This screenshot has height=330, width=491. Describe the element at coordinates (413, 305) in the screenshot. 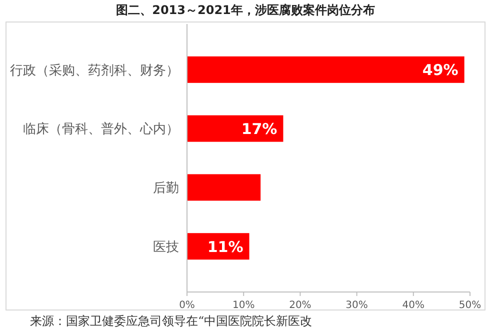

I see `x-tick-label: 40%` at that location.